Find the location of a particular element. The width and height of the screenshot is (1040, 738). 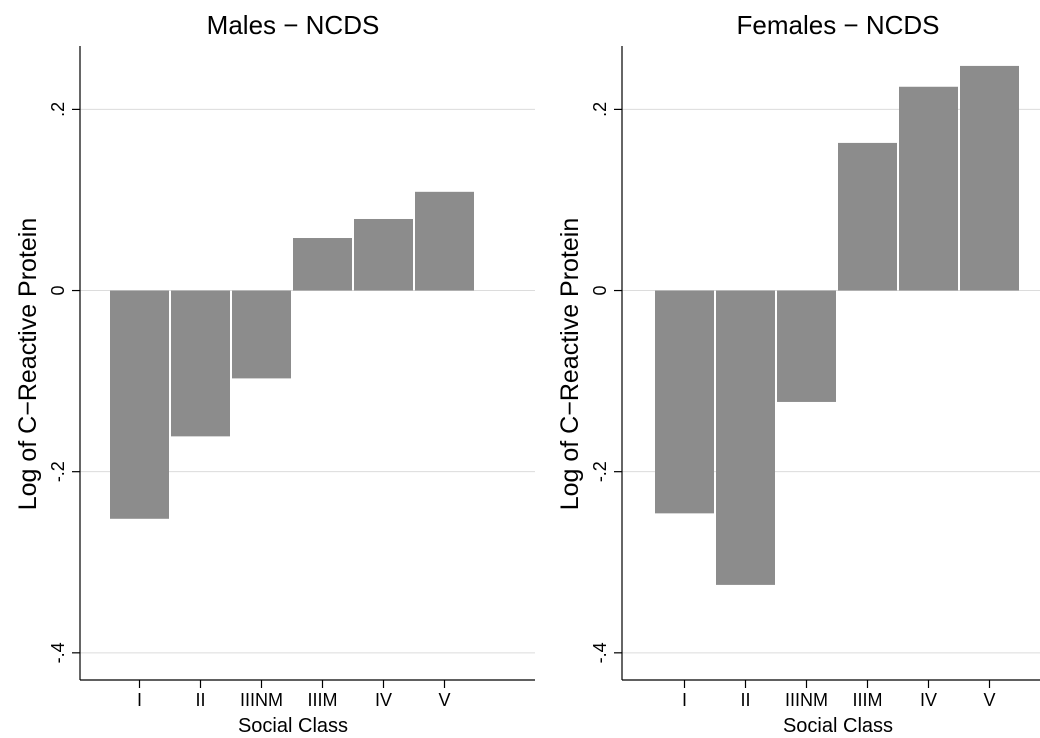

females-category-label-v: V is located at coordinates (989, 700).